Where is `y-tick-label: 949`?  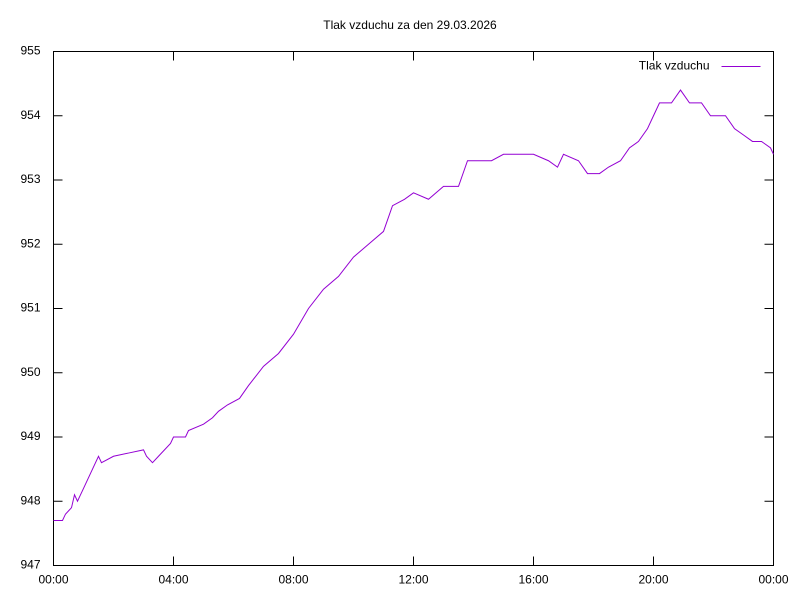 y-tick-label: 949 is located at coordinates (30, 436).